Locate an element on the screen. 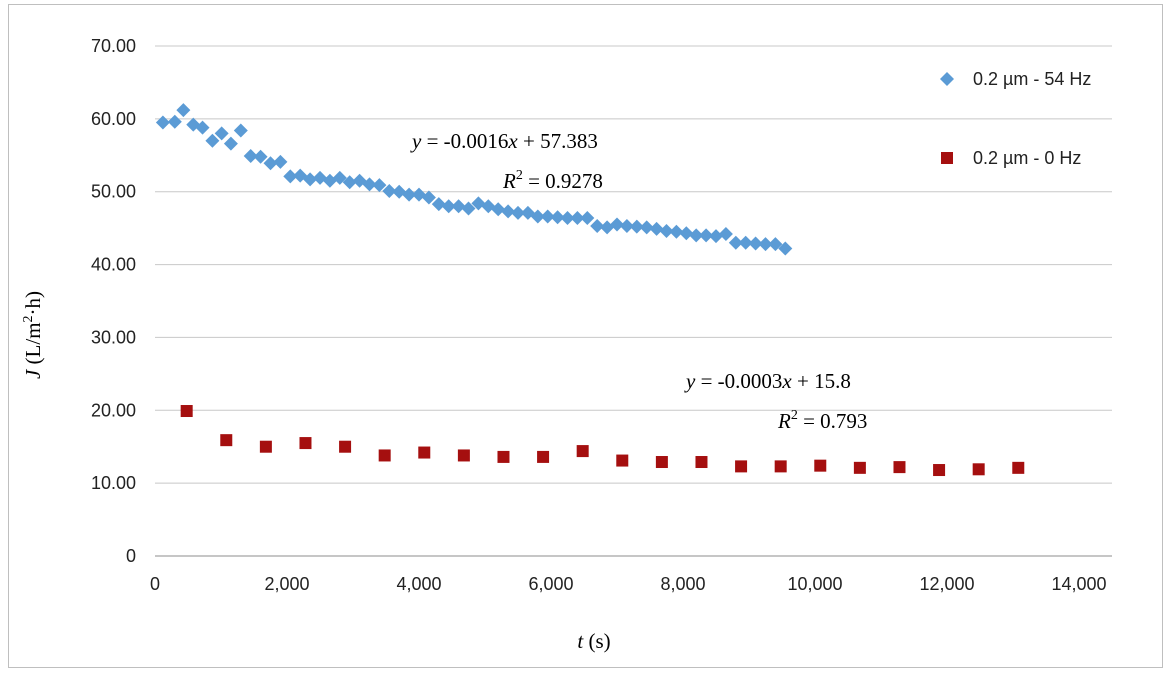 The image size is (1169, 673). y-tick-label: 10.00 is located at coordinates (113, 483).